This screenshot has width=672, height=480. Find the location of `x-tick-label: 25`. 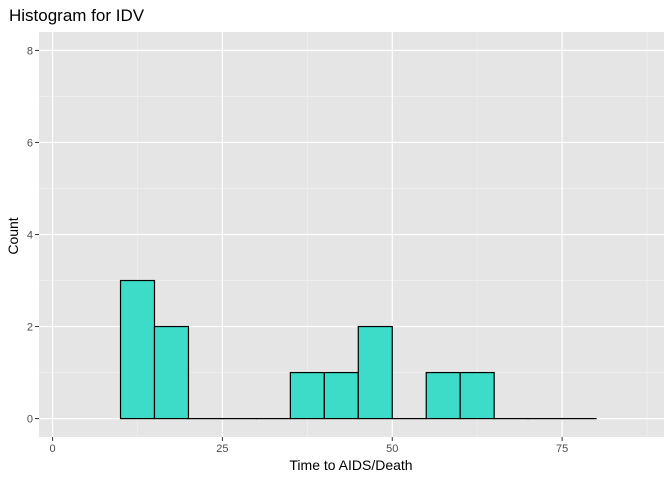

x-tick-label: 25 is located at coordinates (222, 449).